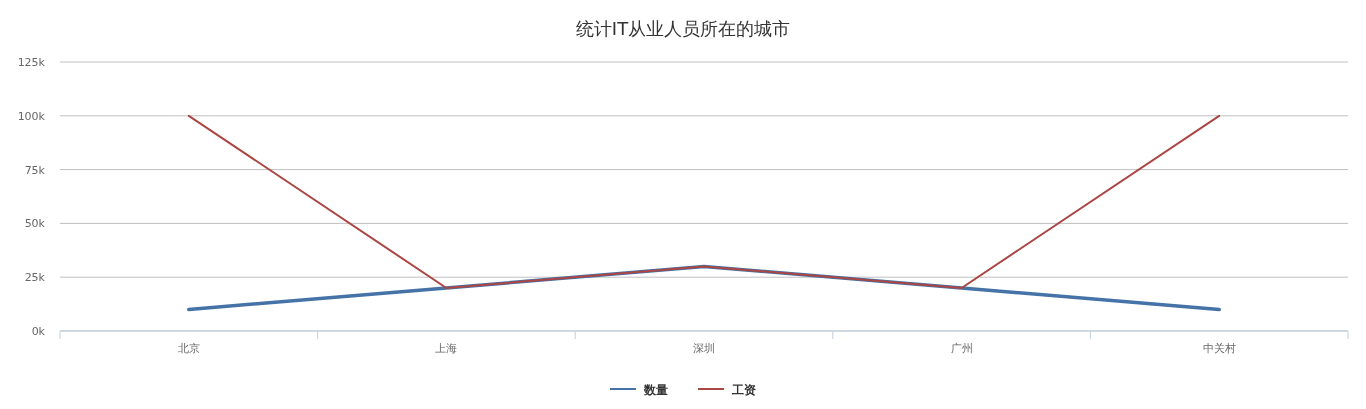  What do you see at coordinates (704, 348) in the screenshot?
I see `x-tick-label: 深圳` at bounding box center [704, 348].